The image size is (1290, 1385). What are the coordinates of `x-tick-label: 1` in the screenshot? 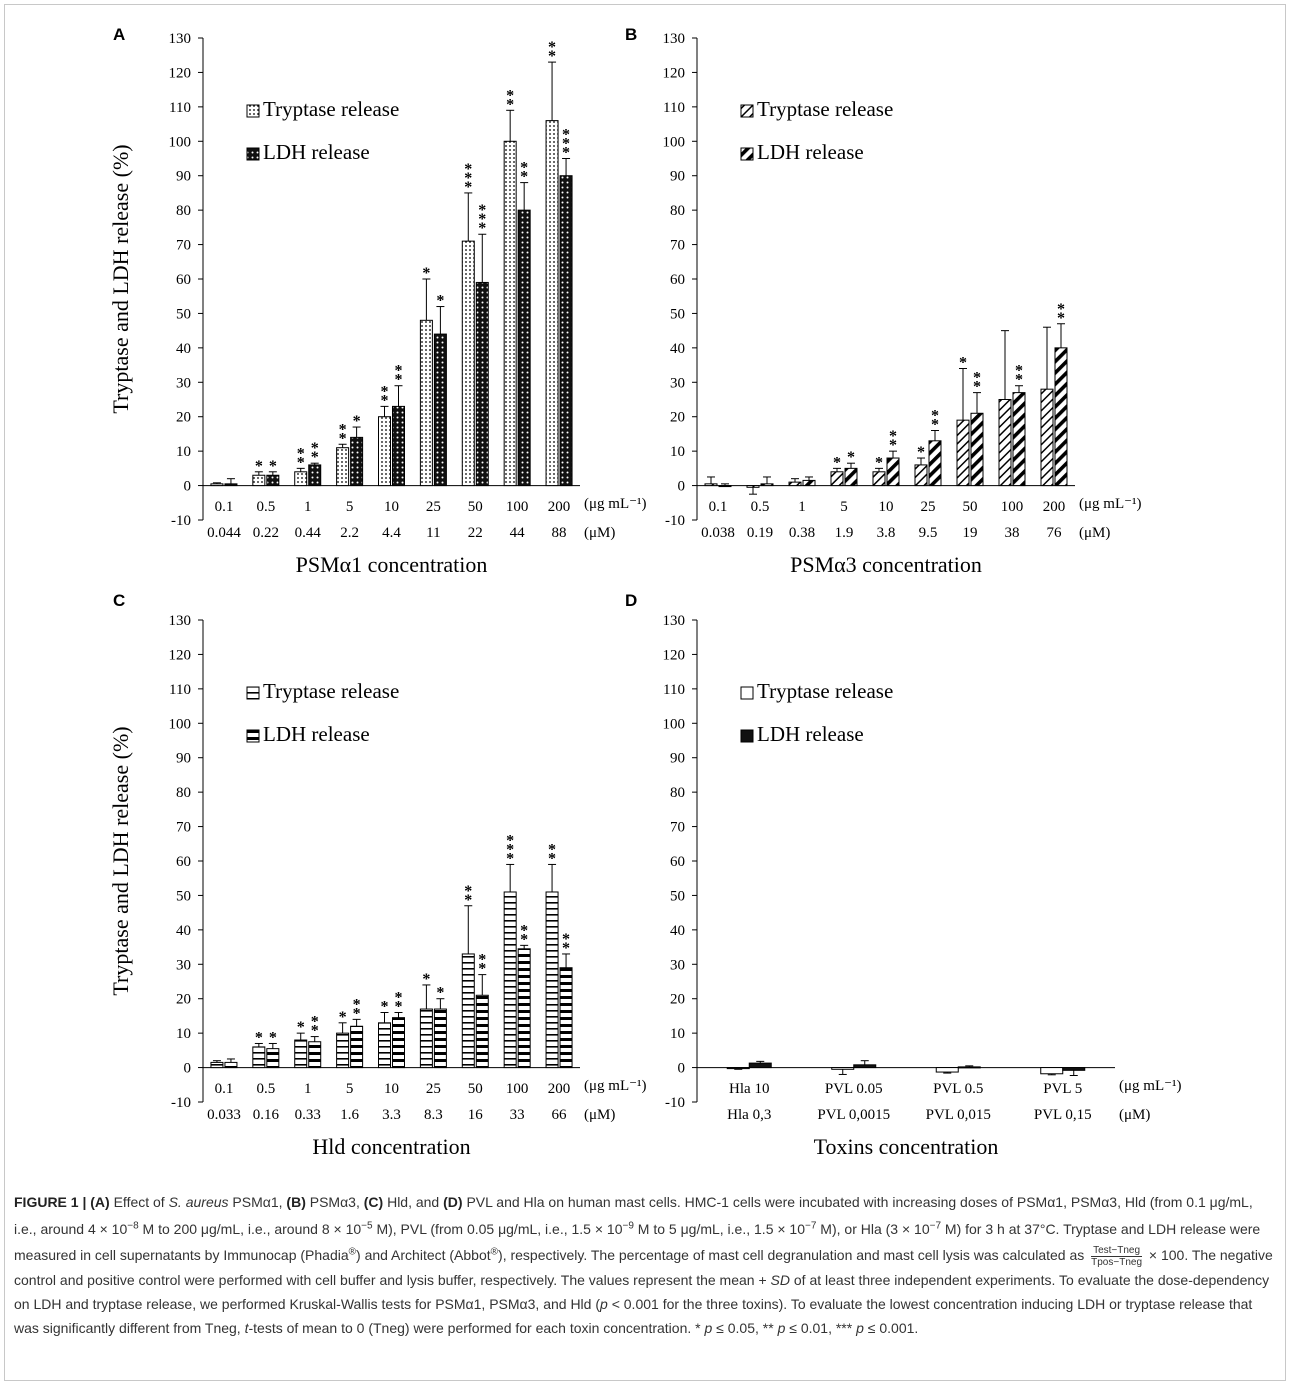 It's located at (308, 1089).